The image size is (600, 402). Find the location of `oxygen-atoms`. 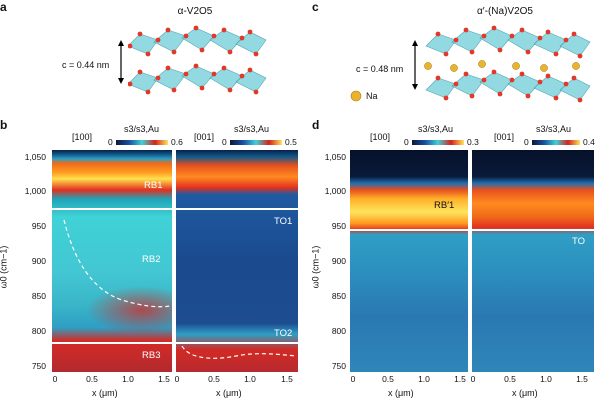

oxygen-atoms is located at coordinates (193, 60).